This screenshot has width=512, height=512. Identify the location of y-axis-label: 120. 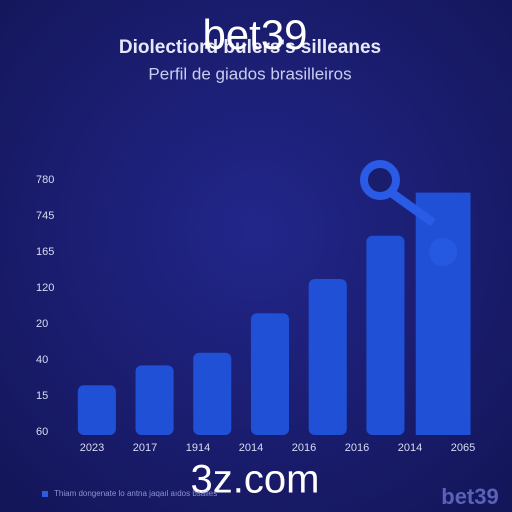
(45, 288).